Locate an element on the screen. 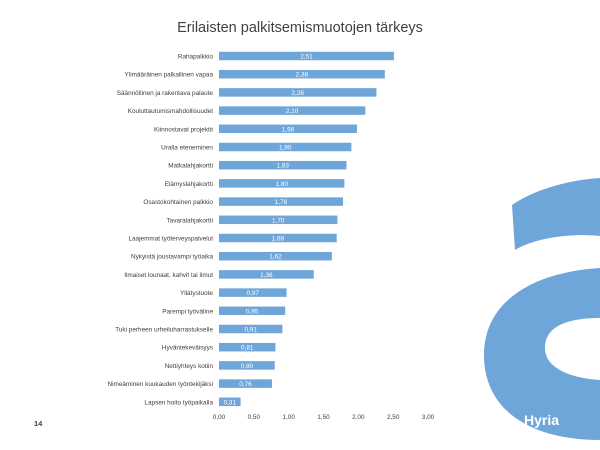 This screenshot has width=600, height=450. x-tick-label: 2,50 is located at coordinates (393, 417).